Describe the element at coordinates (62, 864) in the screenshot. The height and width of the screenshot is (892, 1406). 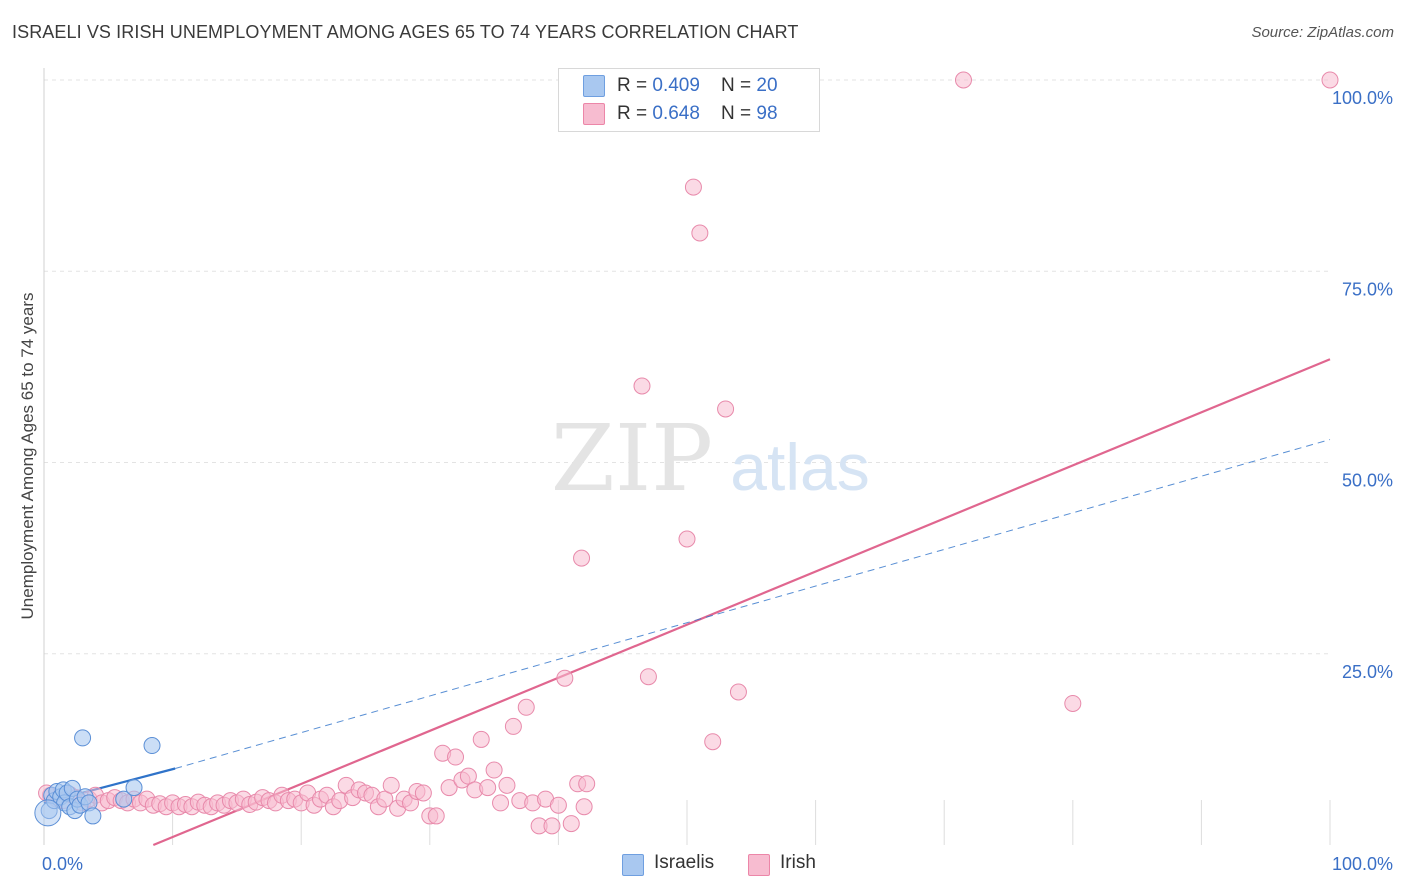
I see `x-tick-label-min: 0.0%` at that location.